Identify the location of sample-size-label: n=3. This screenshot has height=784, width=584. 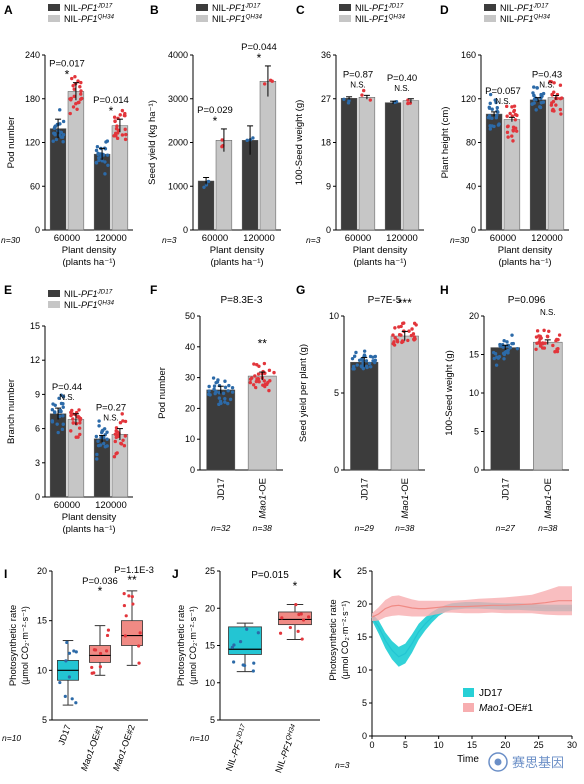
(169, 240).